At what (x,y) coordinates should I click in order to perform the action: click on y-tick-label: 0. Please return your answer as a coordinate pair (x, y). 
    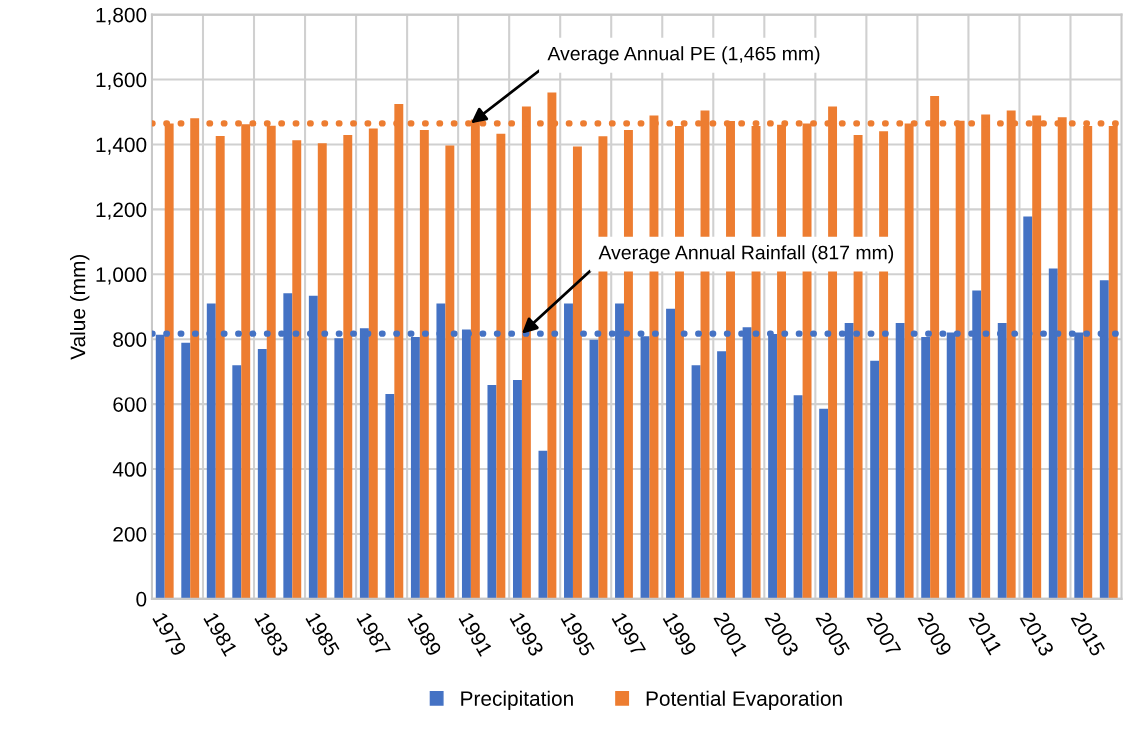
    Looking at the image, I should click on (141, 599).